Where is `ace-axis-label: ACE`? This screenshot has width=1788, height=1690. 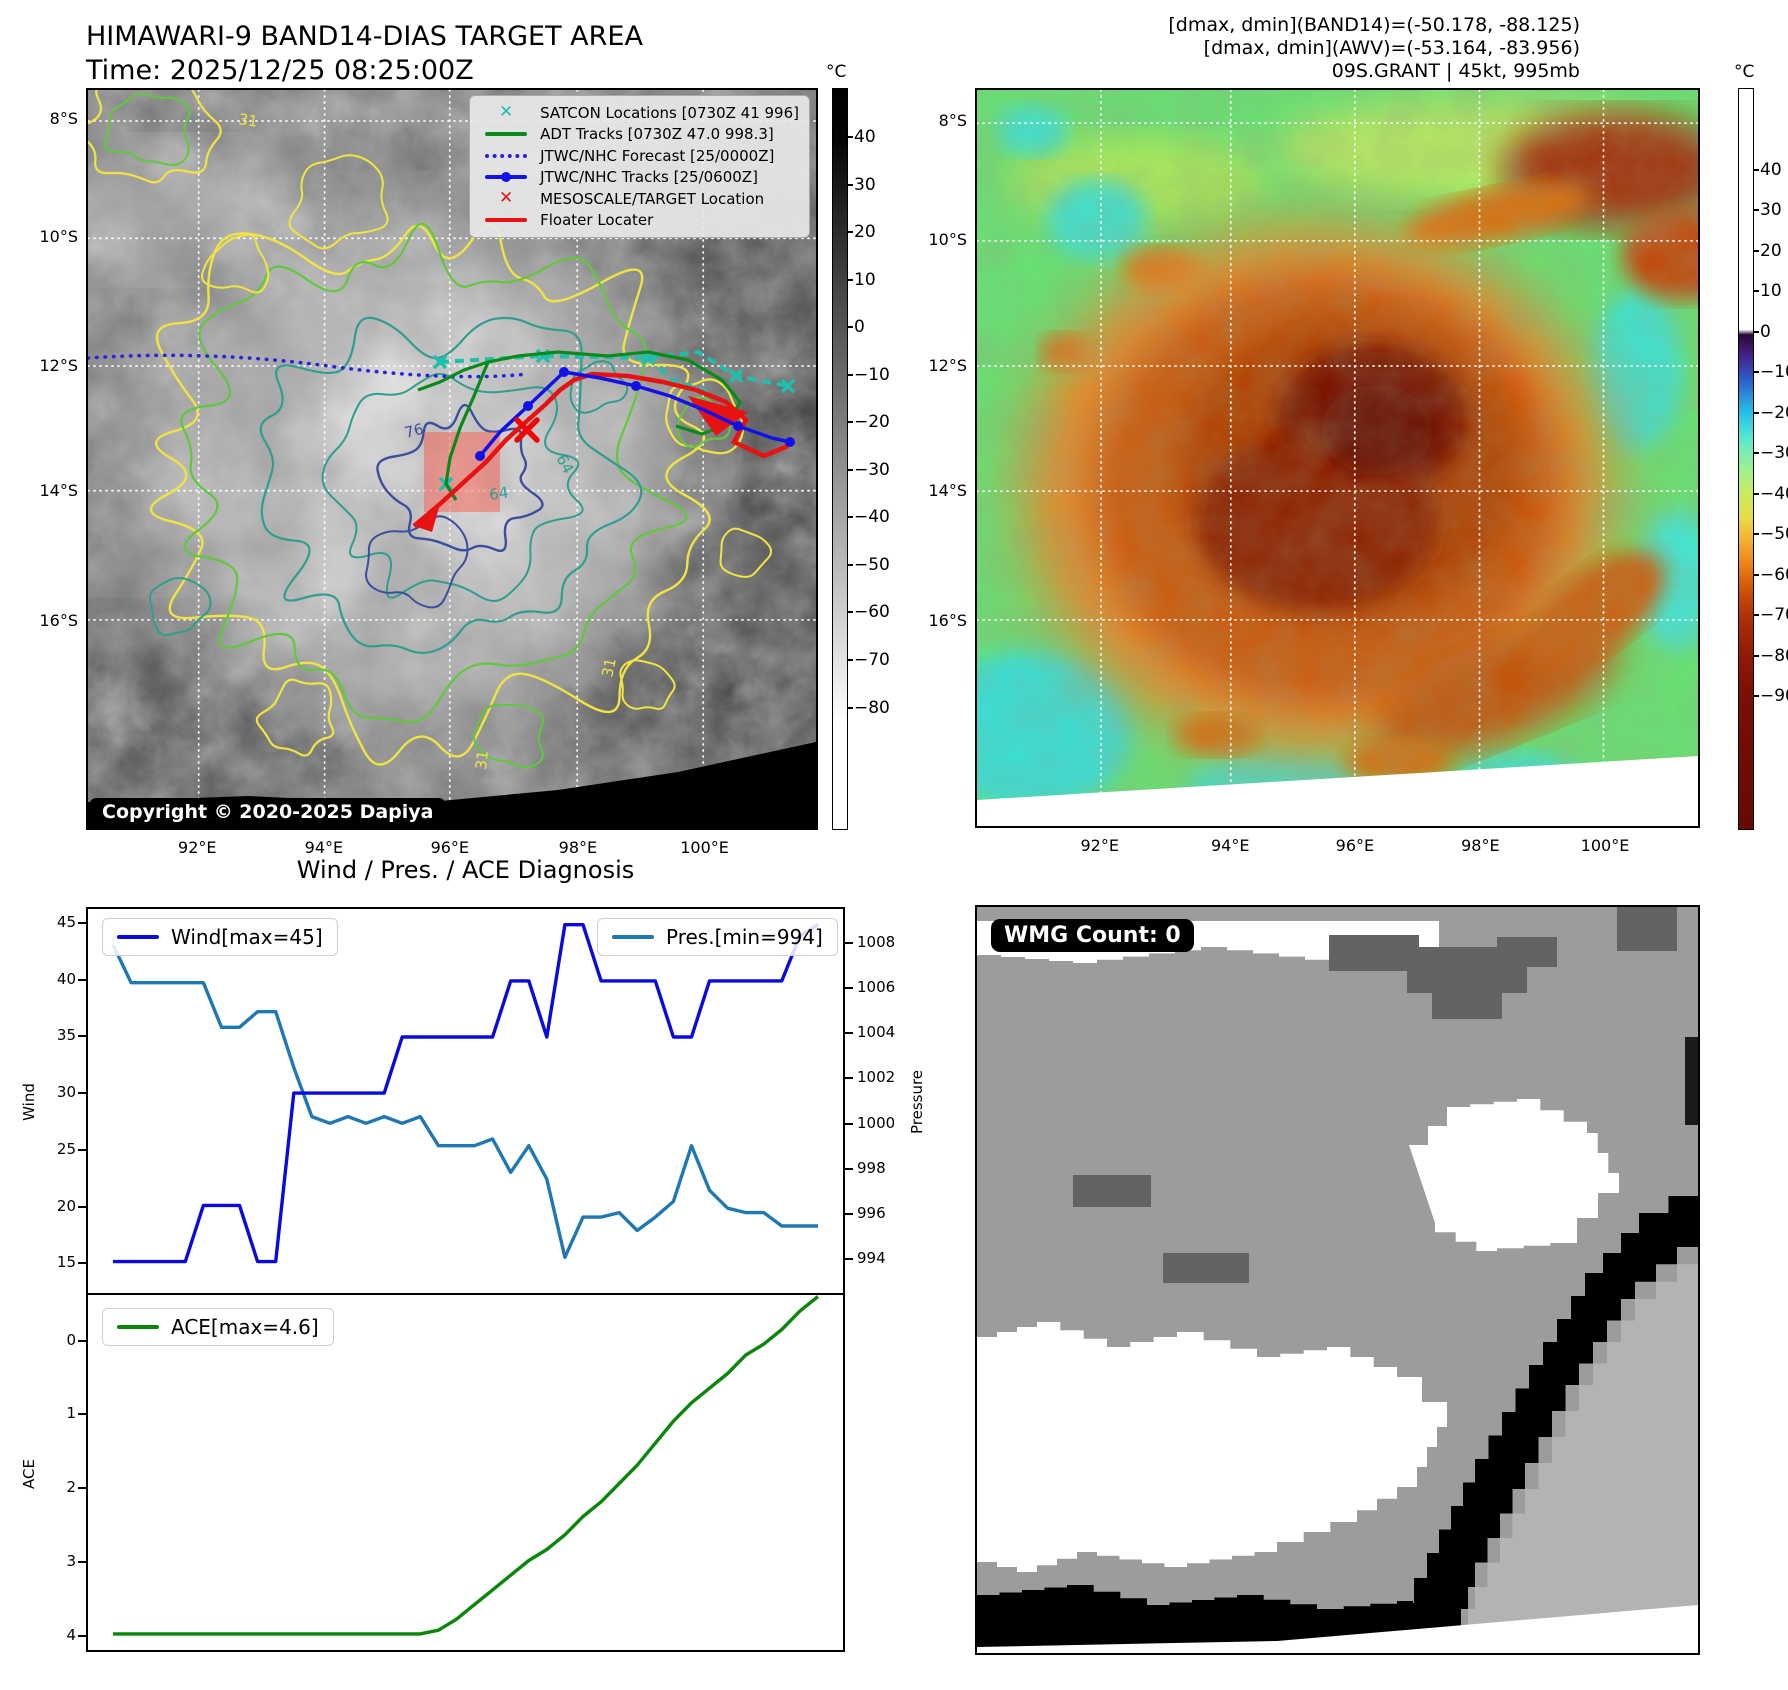
ace-axis-label: ACE is located at coordinates (28, 1474).